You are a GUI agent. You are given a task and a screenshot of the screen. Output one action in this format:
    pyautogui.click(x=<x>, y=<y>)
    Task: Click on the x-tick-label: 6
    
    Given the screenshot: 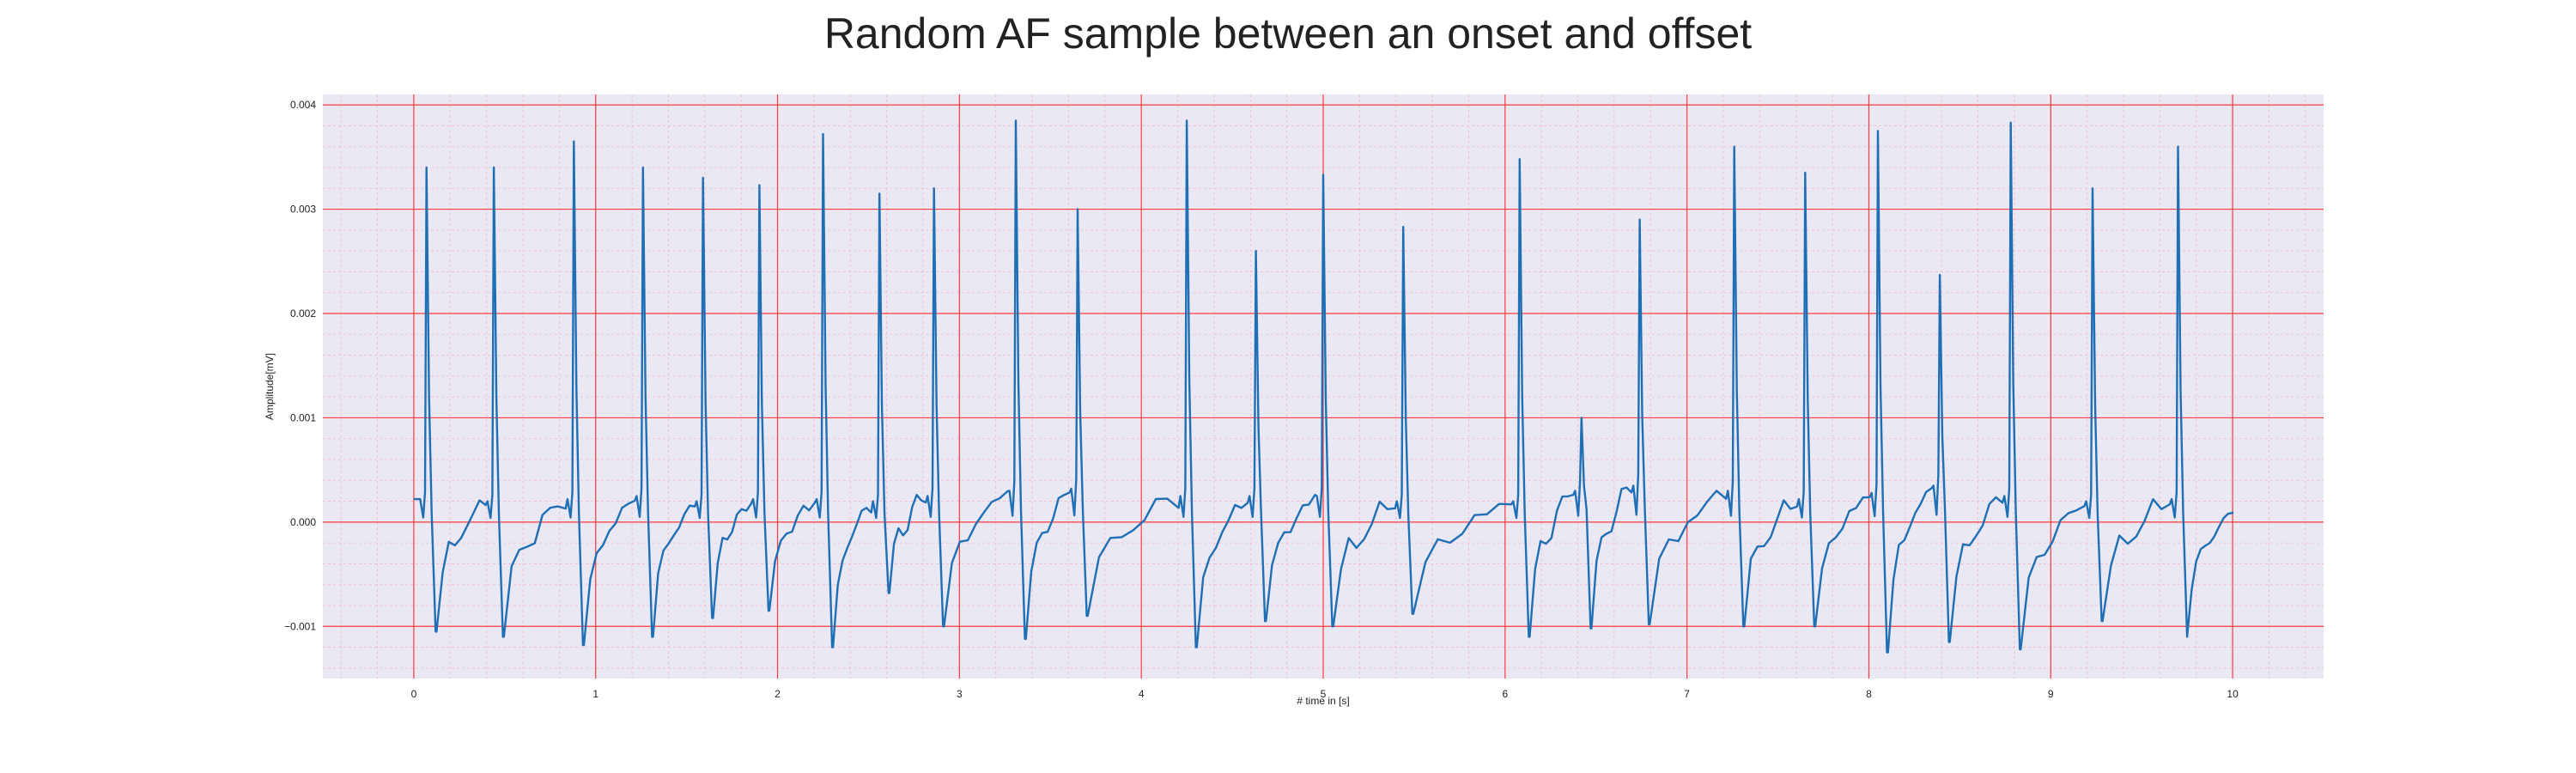 What is the action you would take?
    pyautogui.click(x=1505, y=694)
    